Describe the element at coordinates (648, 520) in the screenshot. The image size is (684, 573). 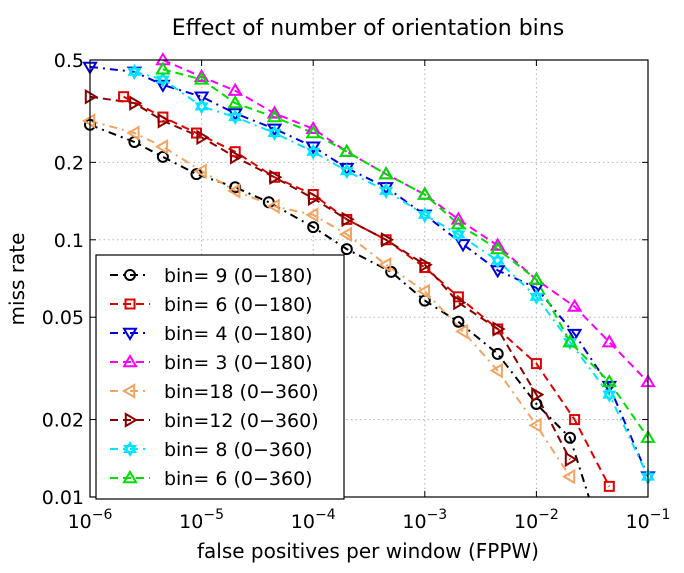
I see `x-tick-label: 10⁻¹` at that location.